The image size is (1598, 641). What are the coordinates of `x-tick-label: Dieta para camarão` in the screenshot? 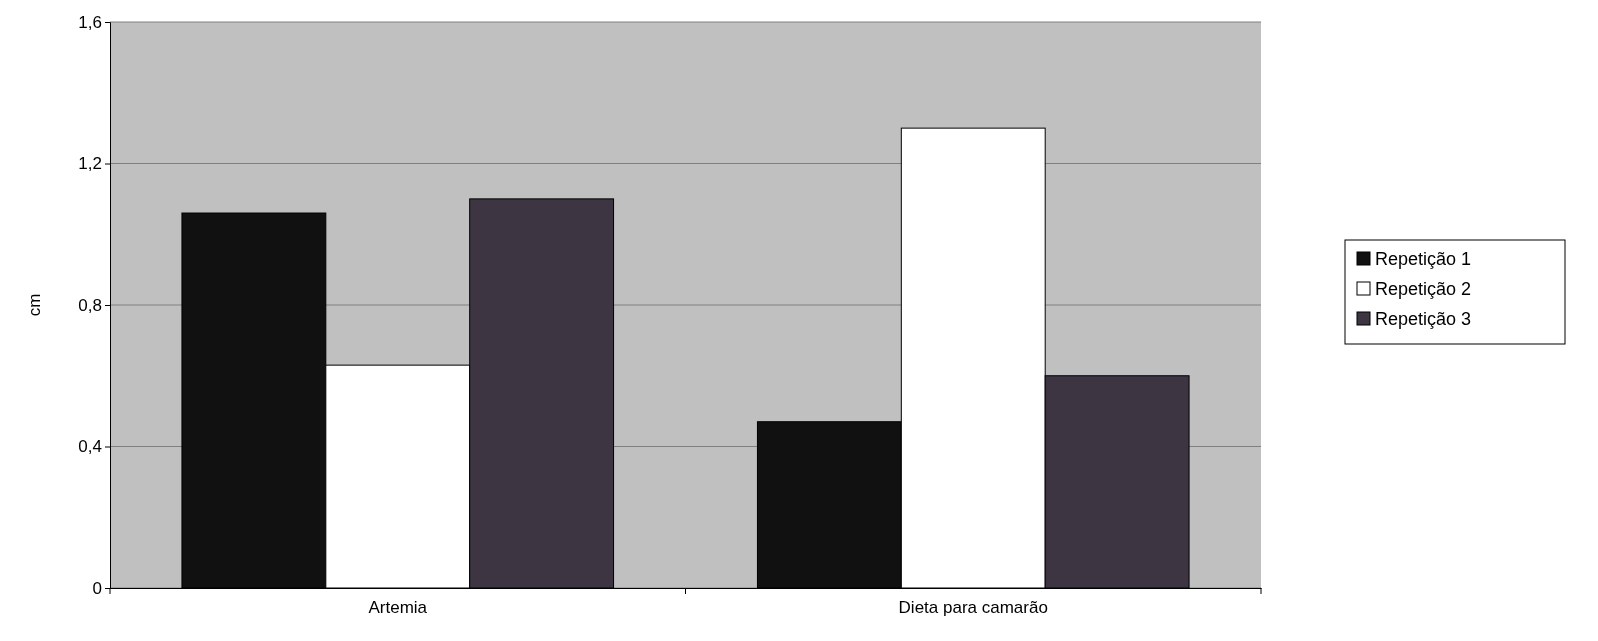 It's located at (973, 608).